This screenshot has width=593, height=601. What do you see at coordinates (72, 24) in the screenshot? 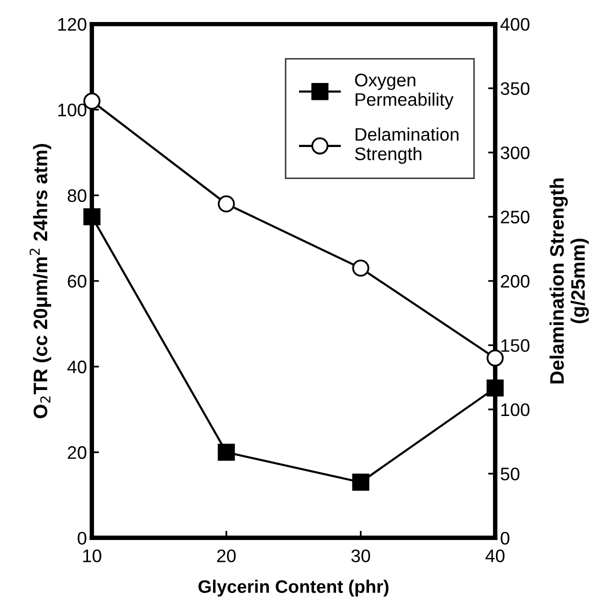
I see `y-tick-label: 120` at bounding box center [72, 24].